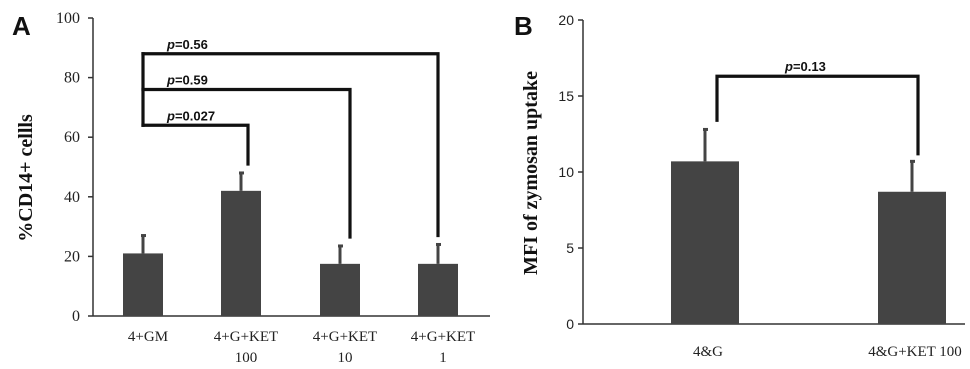 The width and height of the screenshot is (970, 369). Describe the element at coordinates (566, 172) in the screenshot. I see `panel-b-y-tick-label: 10` at that location.